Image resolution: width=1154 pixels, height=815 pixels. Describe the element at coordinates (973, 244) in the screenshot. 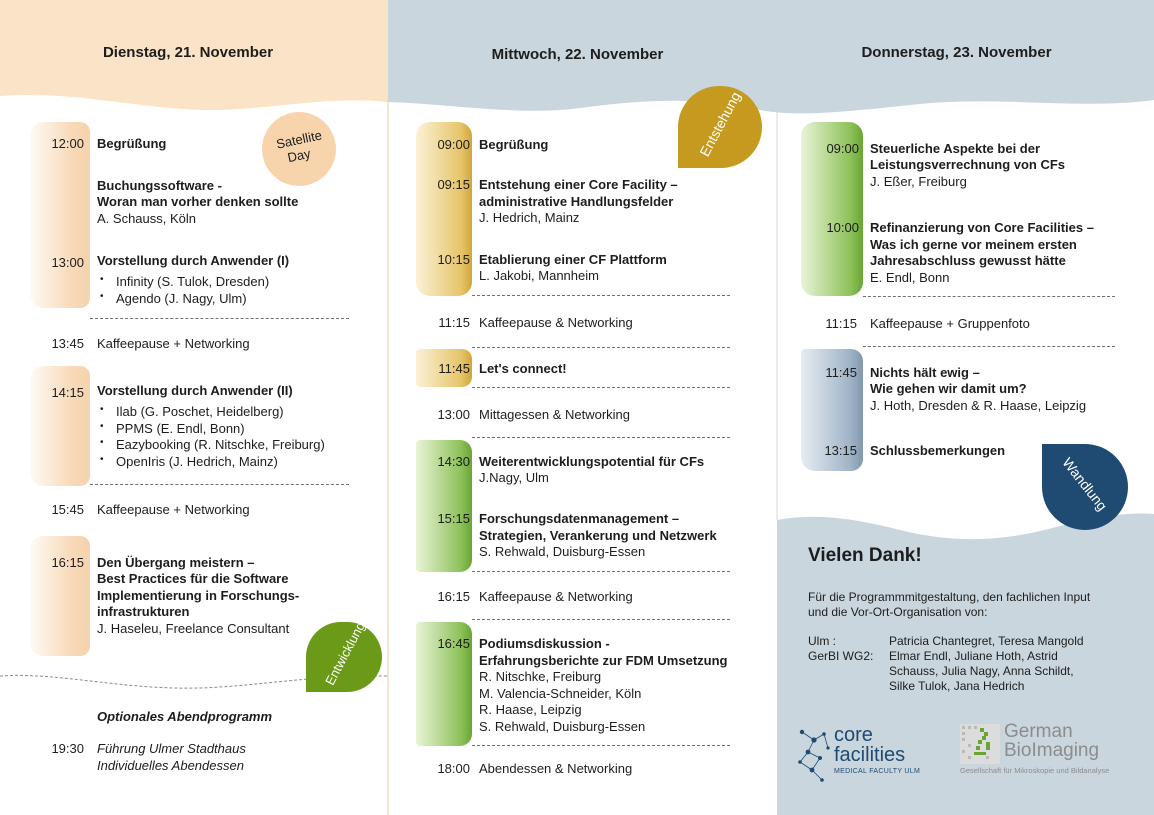

I see `entry-title: Was ich gerne vor meinem ersten` at that location.